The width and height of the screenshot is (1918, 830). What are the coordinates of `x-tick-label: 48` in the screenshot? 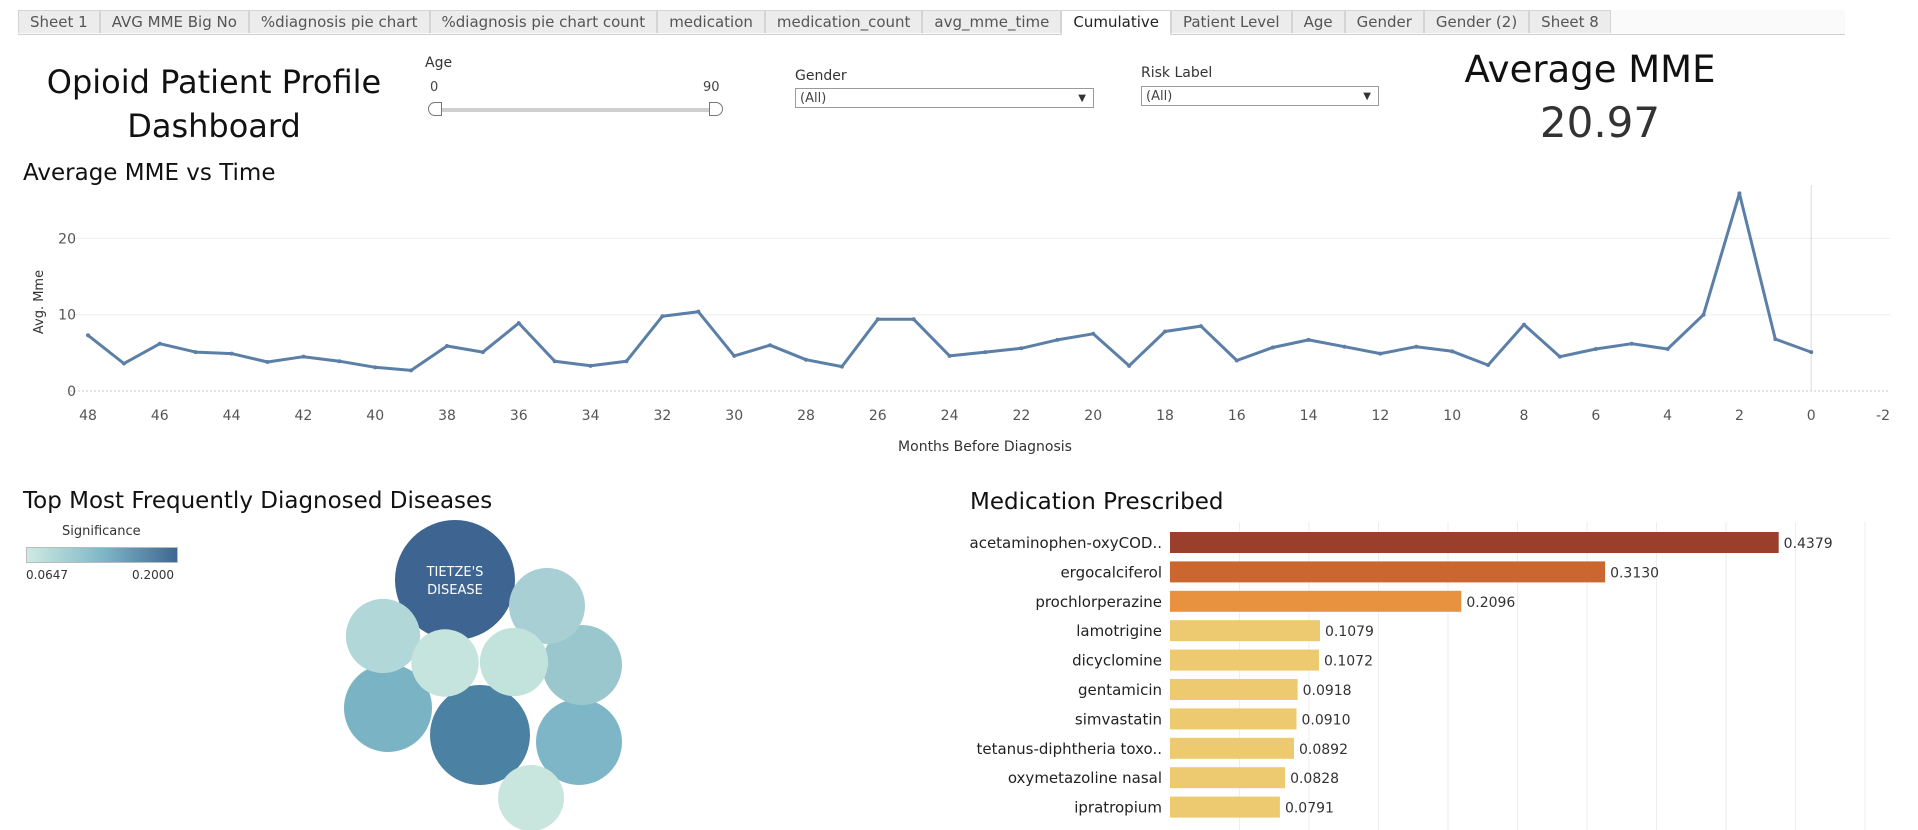 It's located at (88, 416).